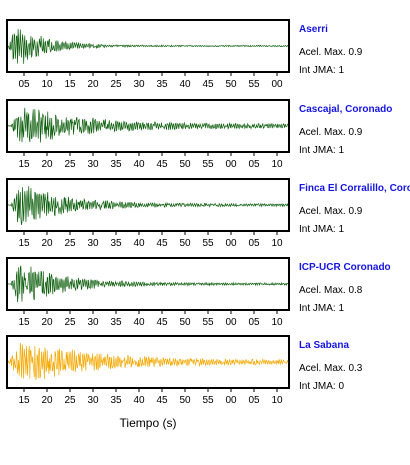  What do you see at coordinates (331, 290) in the screenshot?
I see `peak-acceleration: Acel. Max. 0.8` at bounding box center [331, 290].